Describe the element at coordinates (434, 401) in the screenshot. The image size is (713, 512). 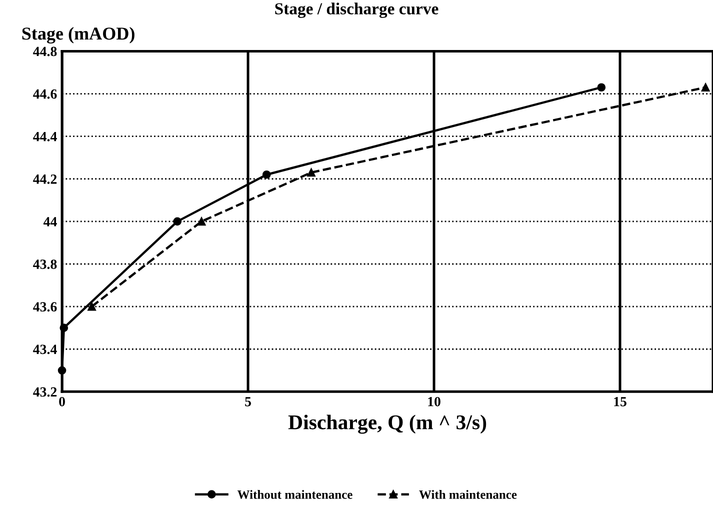
I see `x-tick-label: 10` at that location.